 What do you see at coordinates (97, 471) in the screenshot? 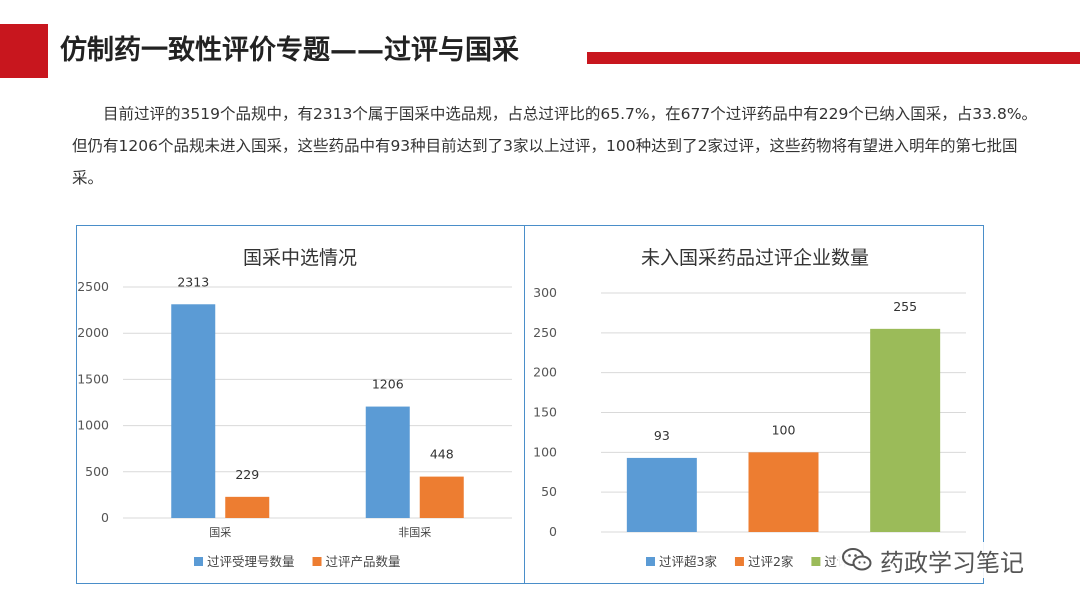
I see `y-tick-label: 500` at bounding box center [97, 471].